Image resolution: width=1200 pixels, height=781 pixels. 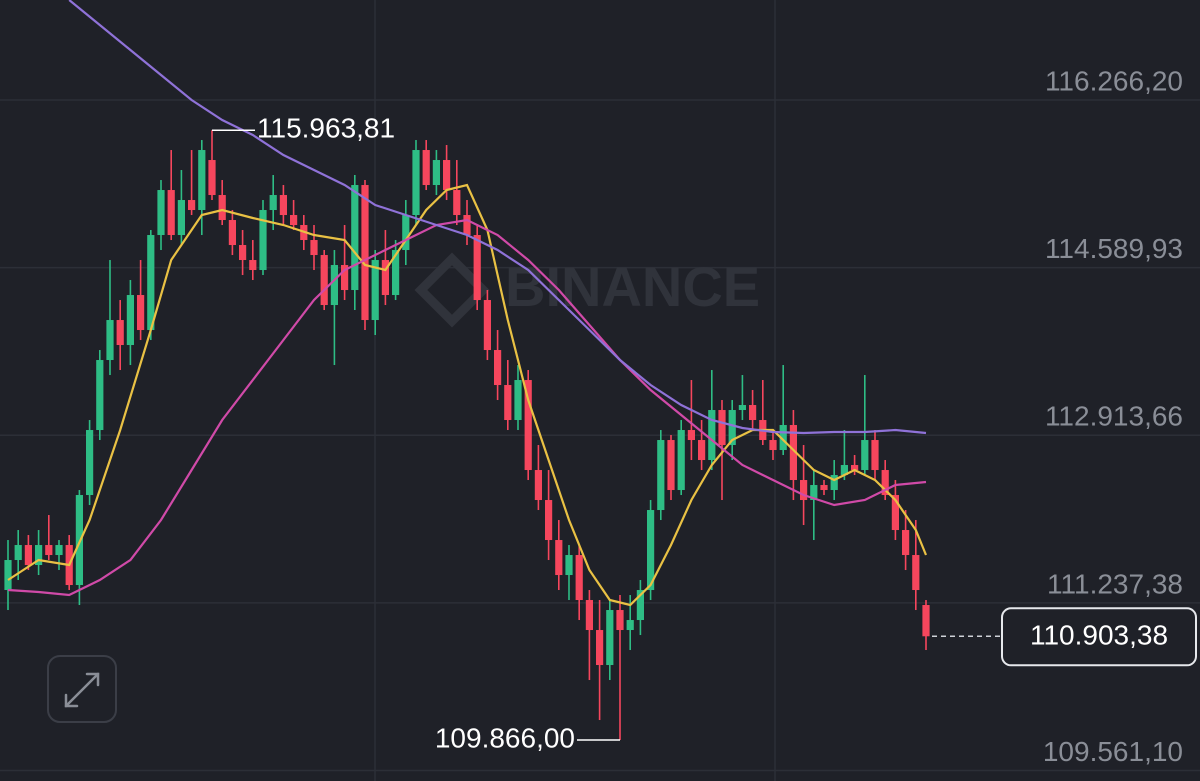 What do you see at coordinates (1114, 416) in the screenshot?
I see `y-tick-label: 112.913,66` at bounding box center [1114, 416].